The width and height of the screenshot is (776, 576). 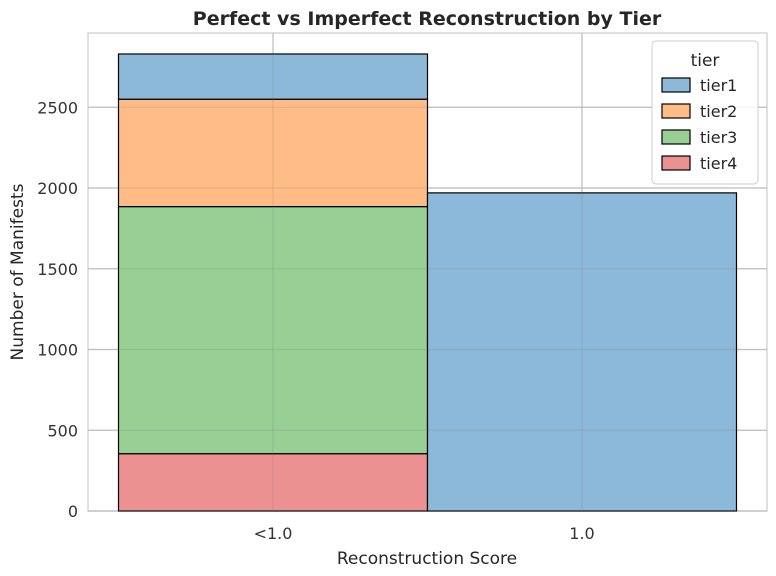 I want to click on x-axis-ticks: <1.0 1.0, so click(x=424, y=533).